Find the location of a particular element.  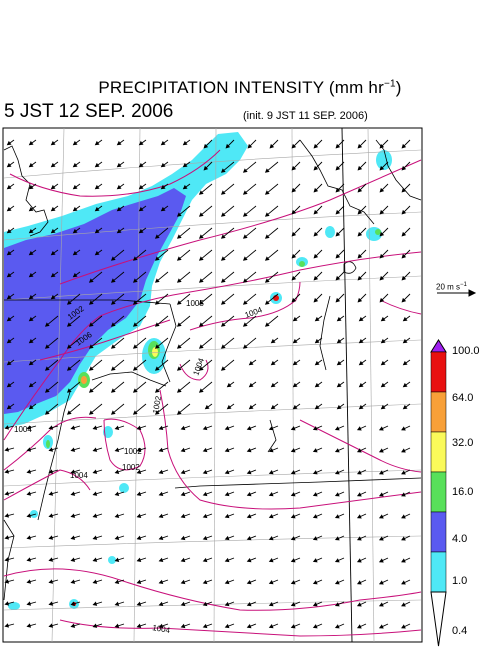

isobar-label: 1002 is located at coordinates (133, 451).